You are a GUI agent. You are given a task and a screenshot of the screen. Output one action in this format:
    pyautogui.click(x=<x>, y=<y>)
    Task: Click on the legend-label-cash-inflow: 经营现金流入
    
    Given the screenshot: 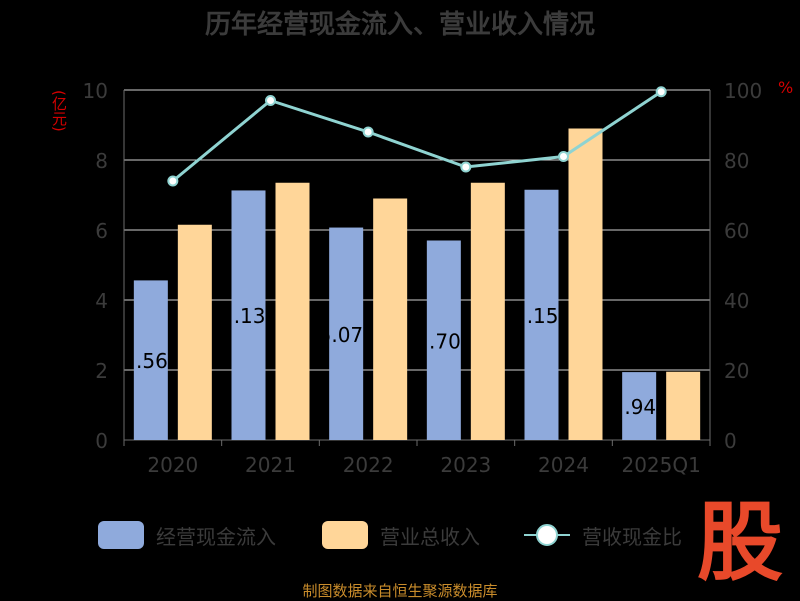 What is the action you would take?
    pyautogui.click(x=216, y=536)
    